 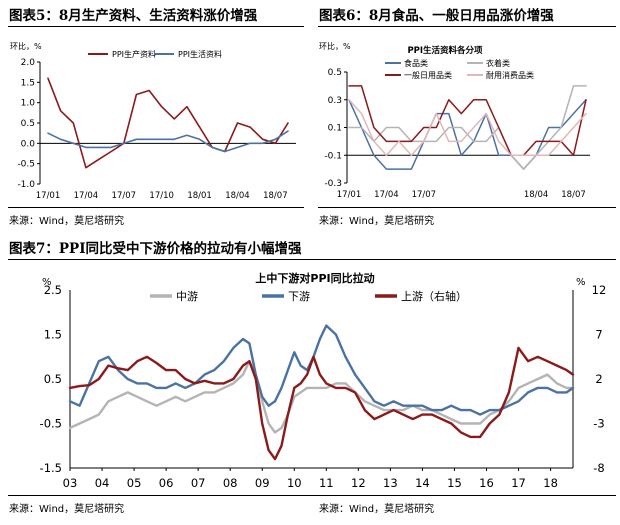 What do you see at coordinates (86, 196) in the screenshot?
I see `fig5-xtick-label: 17/04` at bounding box center [86, 196].